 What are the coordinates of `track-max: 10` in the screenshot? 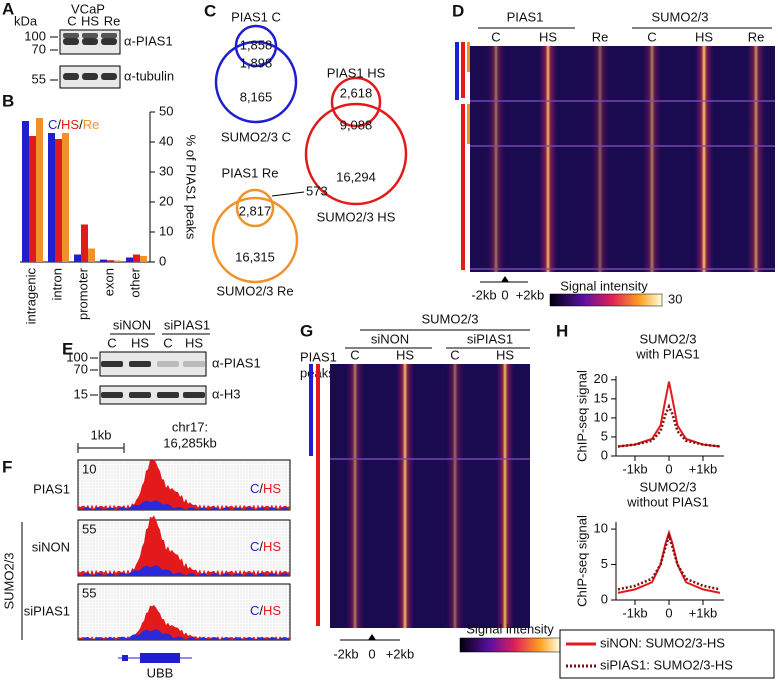 It's located at (89, 468).